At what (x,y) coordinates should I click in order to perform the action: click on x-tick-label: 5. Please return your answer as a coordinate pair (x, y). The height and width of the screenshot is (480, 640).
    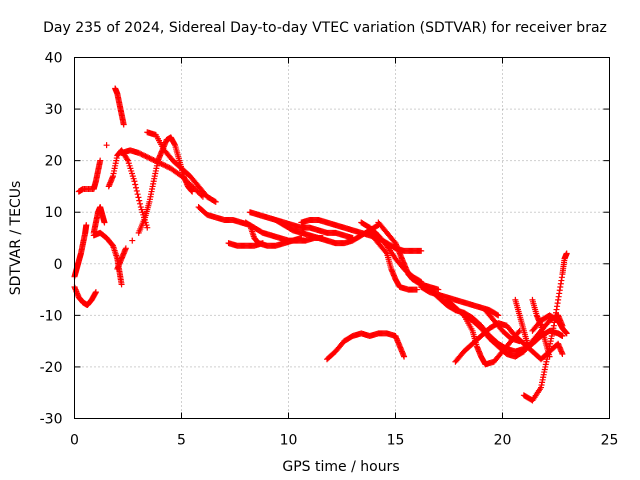
    Looking at the image, I should click on (181, 441).